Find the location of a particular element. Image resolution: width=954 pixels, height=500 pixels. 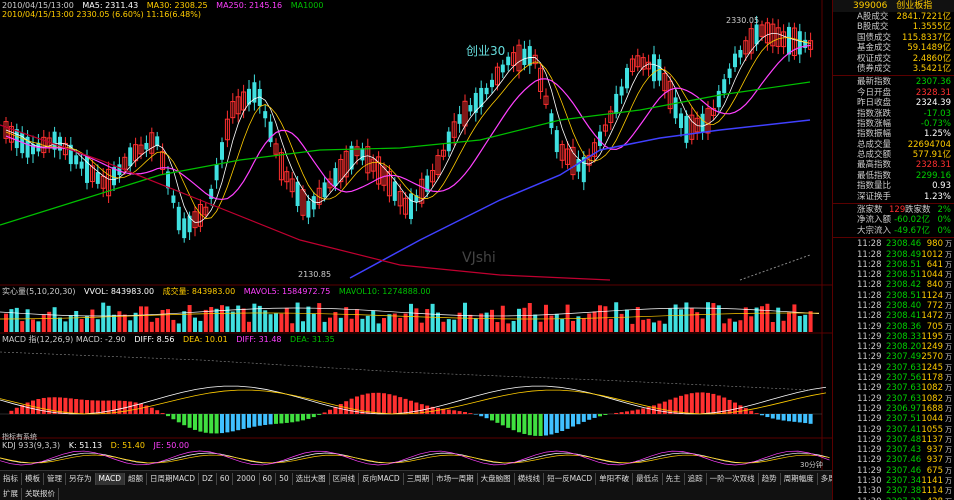

quote-row-label: 今日开盘 is located at coordinates (874, 92).